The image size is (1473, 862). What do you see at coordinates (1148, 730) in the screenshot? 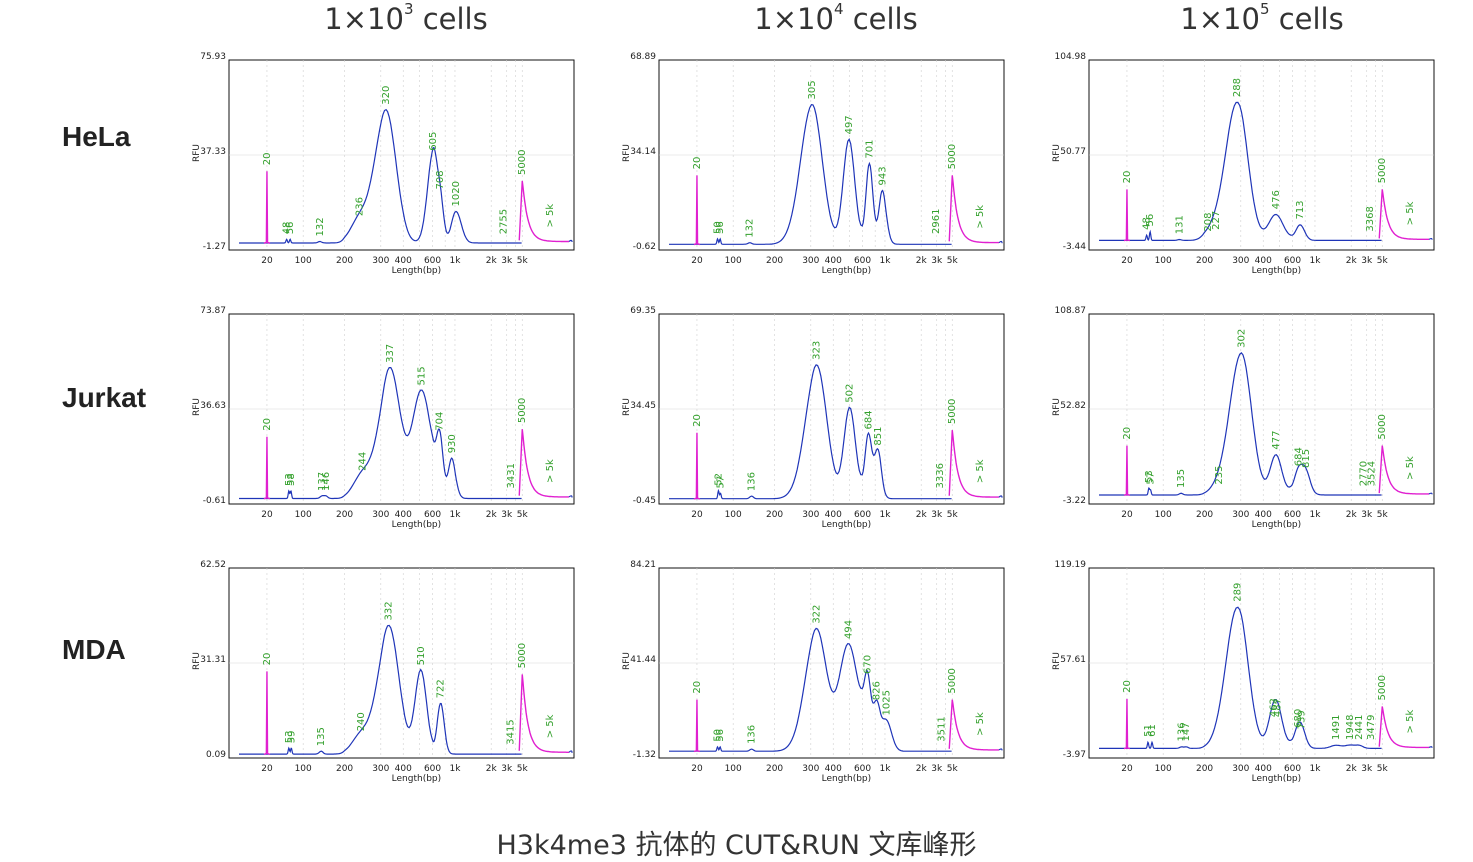
I see `peak-label: 51` at bounding box center [1148, 730].